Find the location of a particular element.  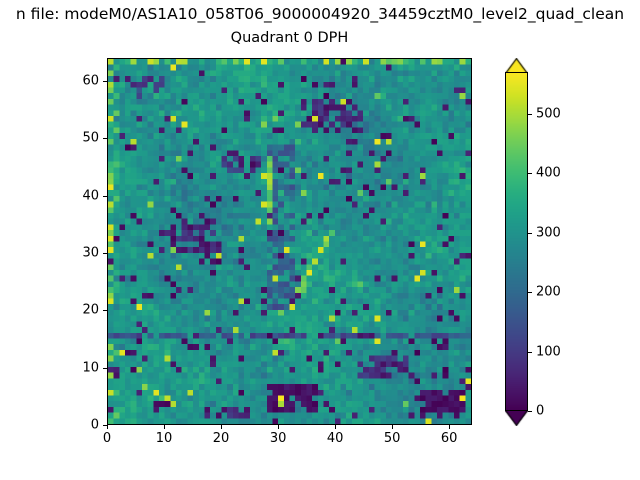

colorbar-tick-label: 100 is located at coordinates (548, 352).